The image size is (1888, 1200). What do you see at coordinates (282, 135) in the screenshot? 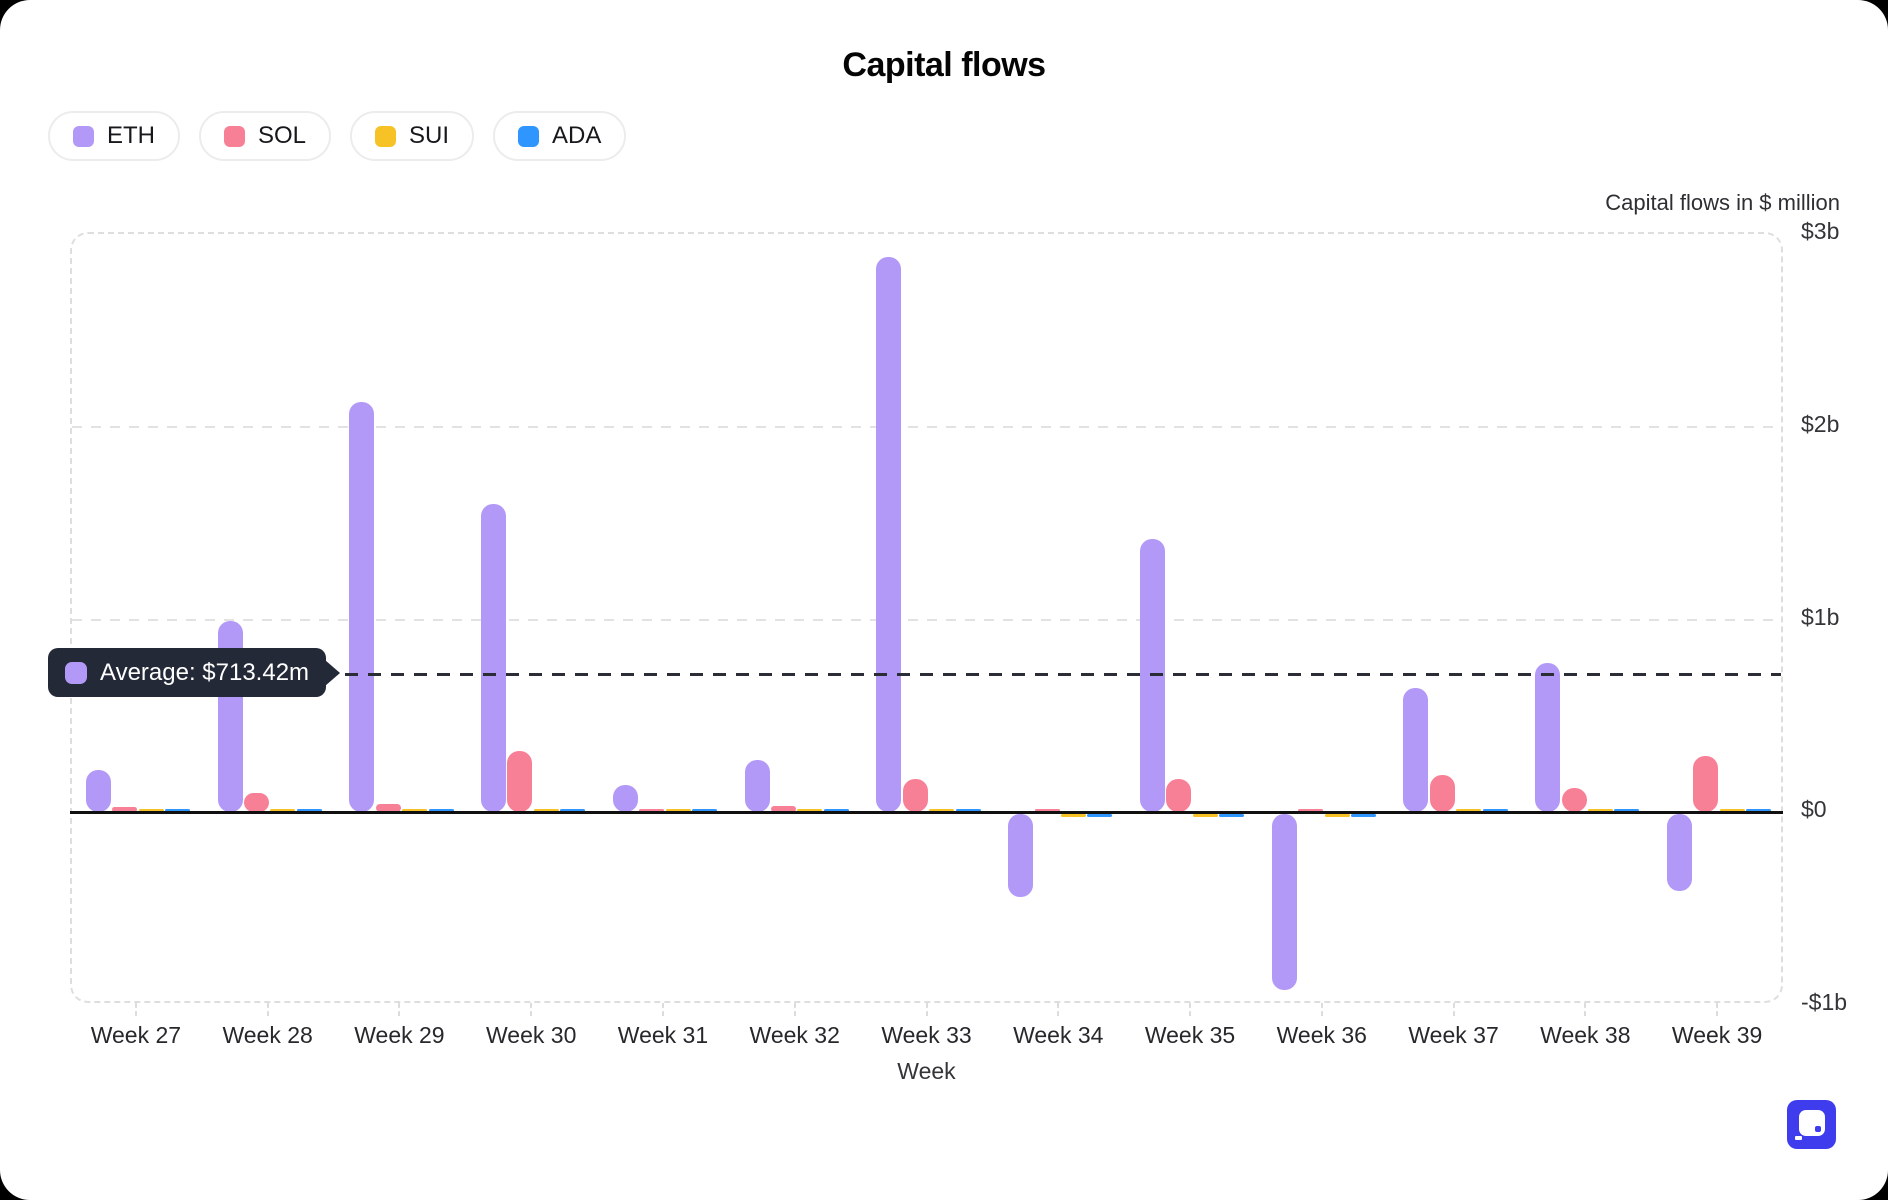
I see `legend-label: SOL` at bounding box center [282, 135].